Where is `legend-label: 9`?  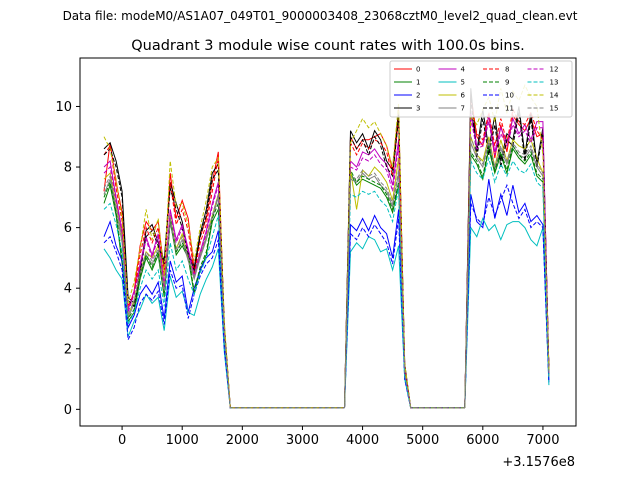 legend-label: 9 is located at coordinates (507, 83).